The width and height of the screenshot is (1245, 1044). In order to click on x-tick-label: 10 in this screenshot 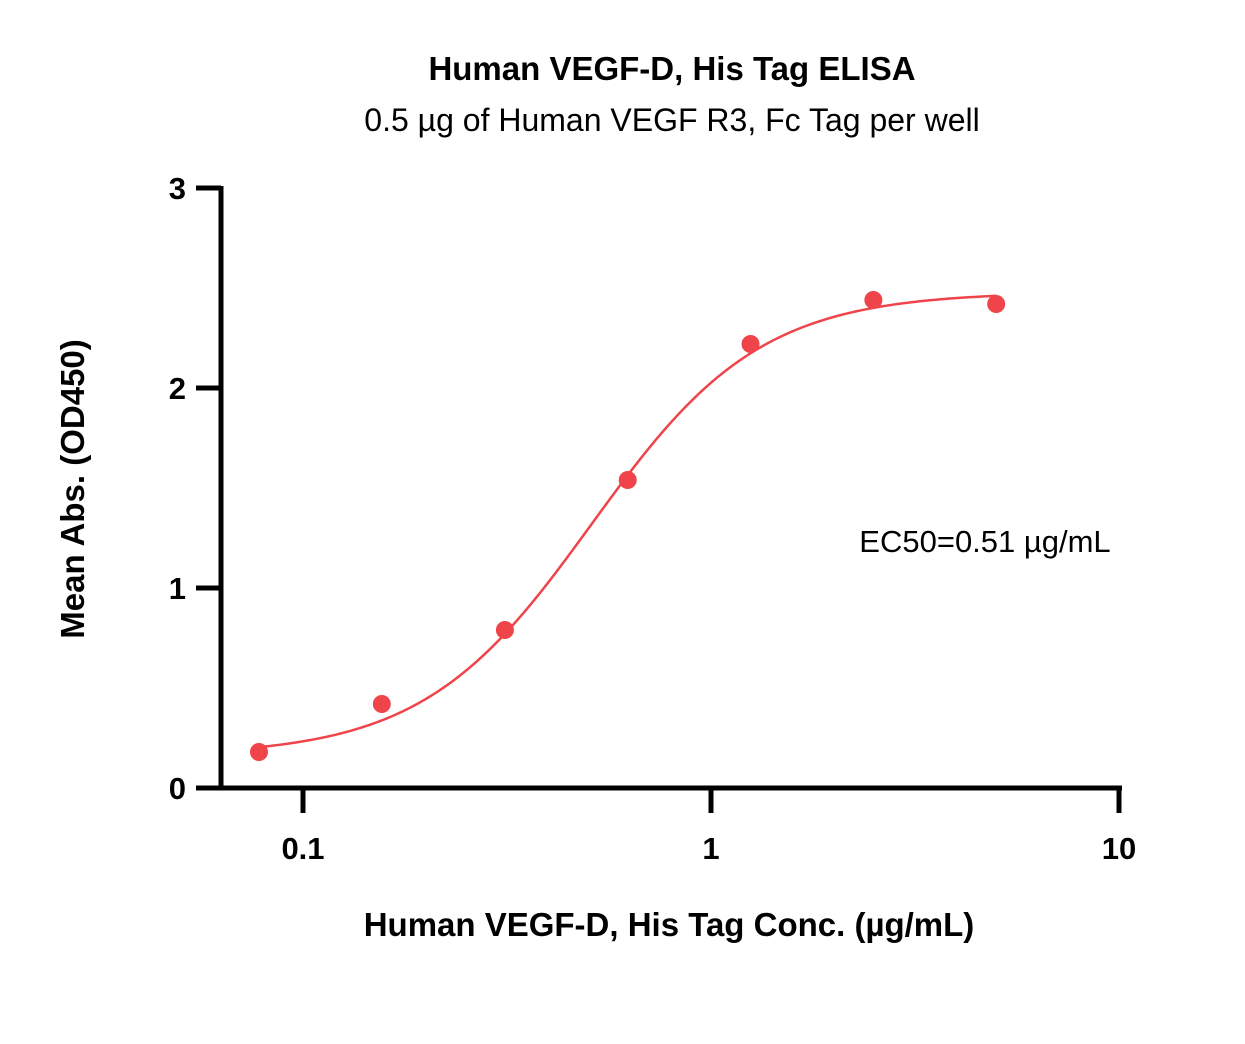, I will do `click(1119, 848)`.